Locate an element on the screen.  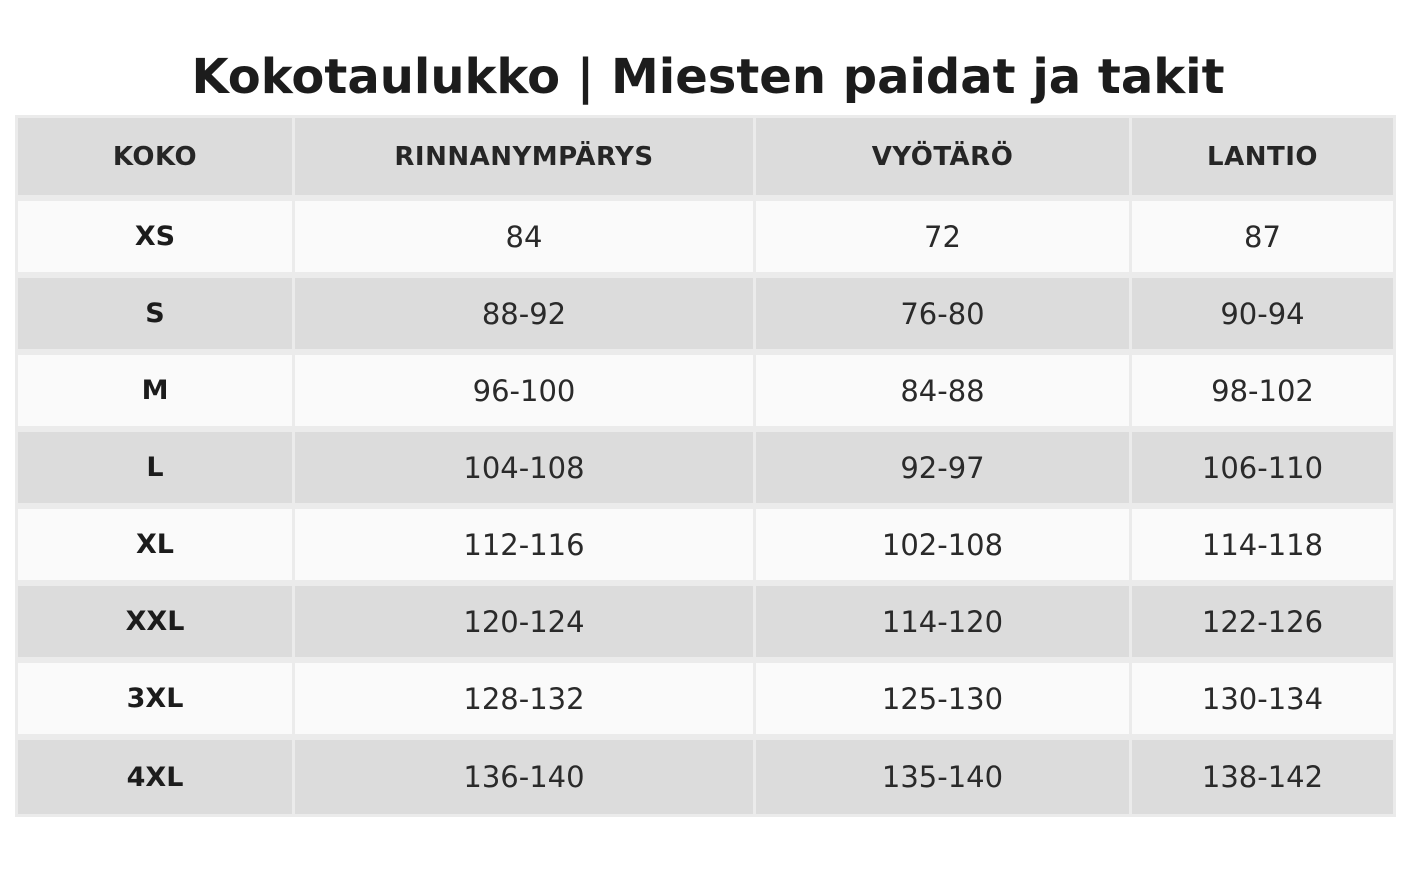
table-row: 3XL 128-132 125-130 130-134 is located at coordinates (705, 701).